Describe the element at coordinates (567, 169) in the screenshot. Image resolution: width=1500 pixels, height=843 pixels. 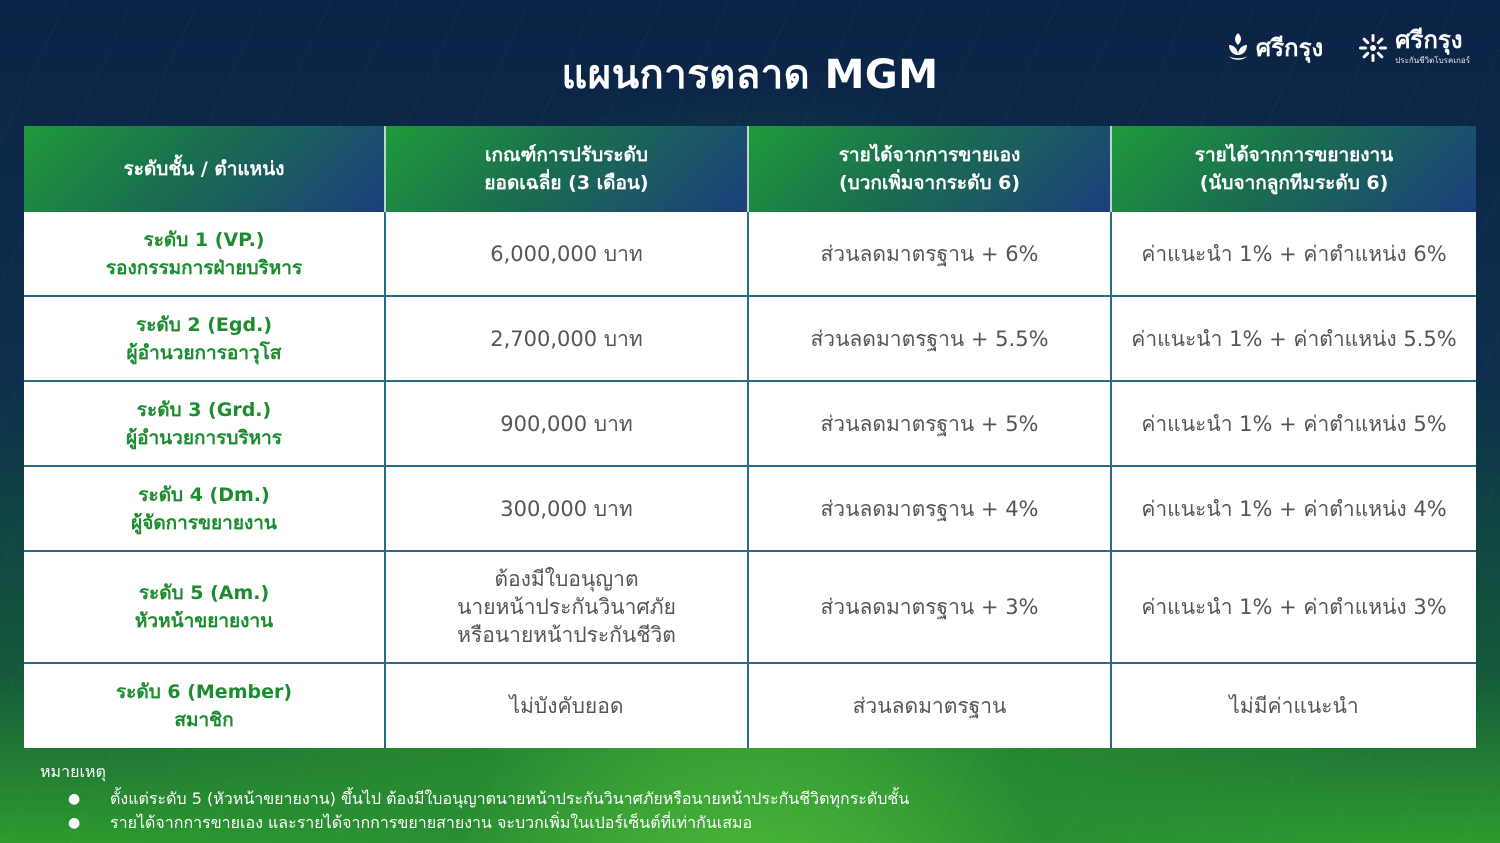
I see `table-header-cell: เกณฑ์การปรับระดับยอดเฉลี่ย (3 เดือน)` at that location.